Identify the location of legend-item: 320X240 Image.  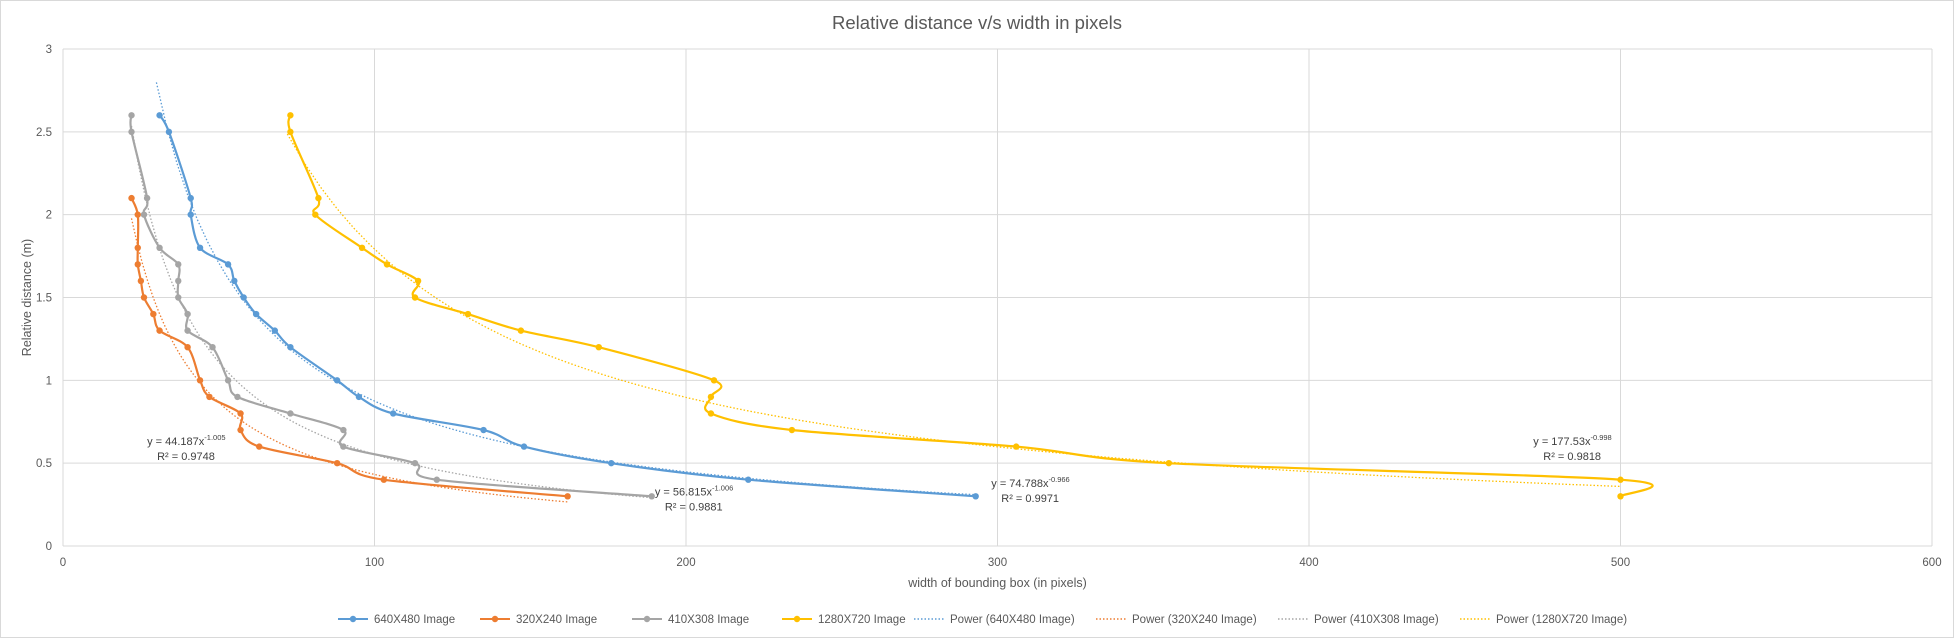
(538, 620).